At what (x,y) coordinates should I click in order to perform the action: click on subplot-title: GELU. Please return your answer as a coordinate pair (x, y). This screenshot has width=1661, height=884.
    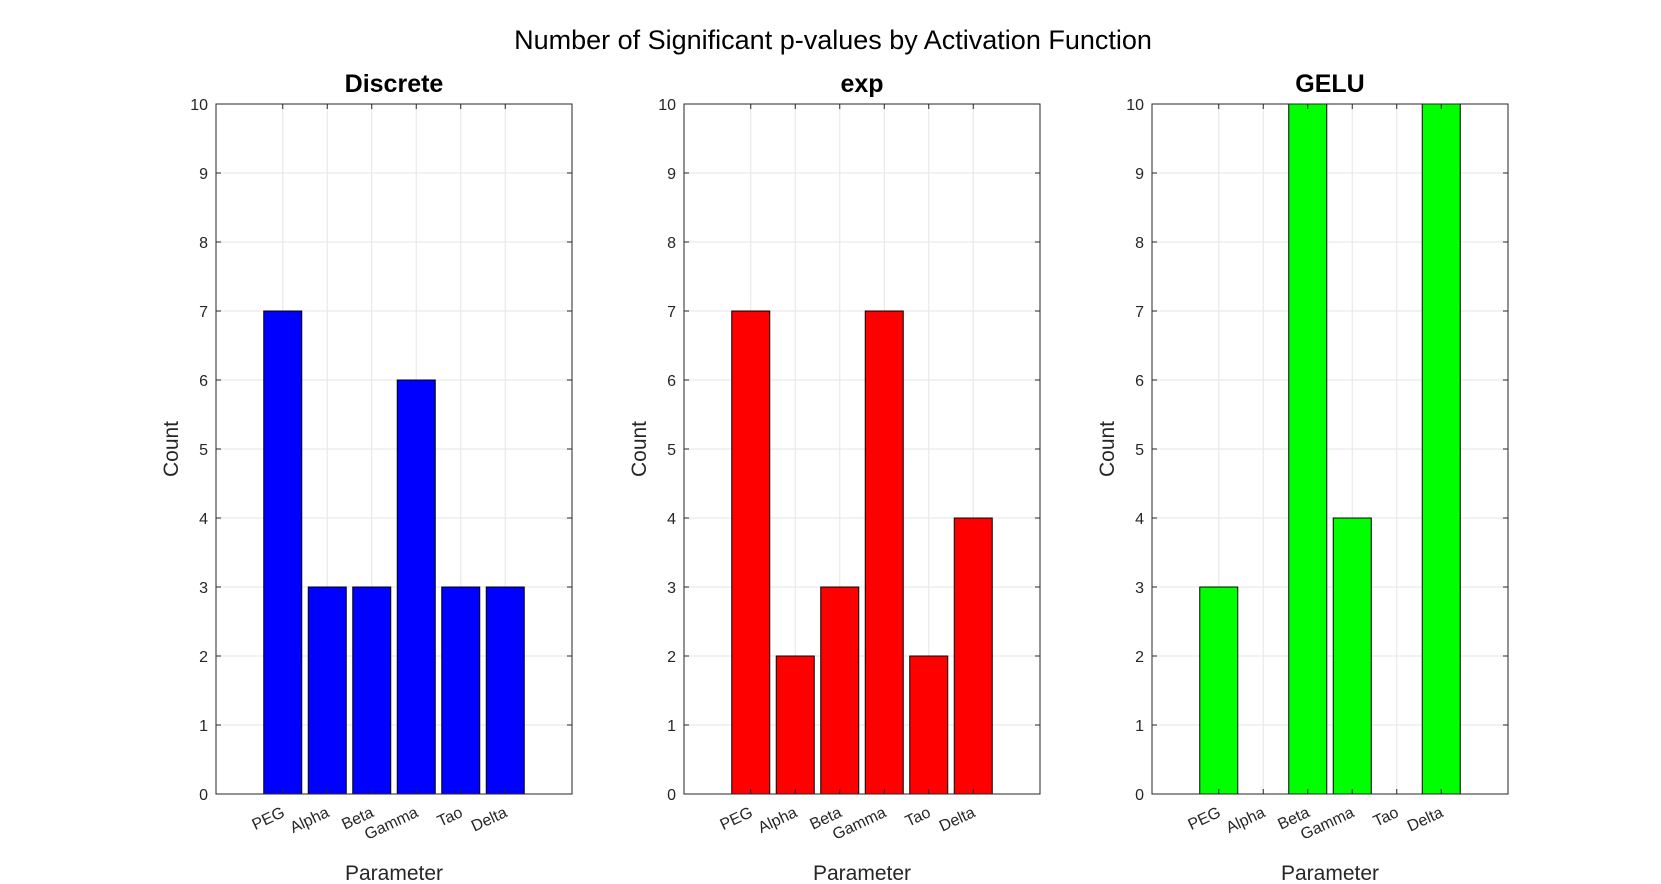
    Looking at the image, I should click on (1329, 84).